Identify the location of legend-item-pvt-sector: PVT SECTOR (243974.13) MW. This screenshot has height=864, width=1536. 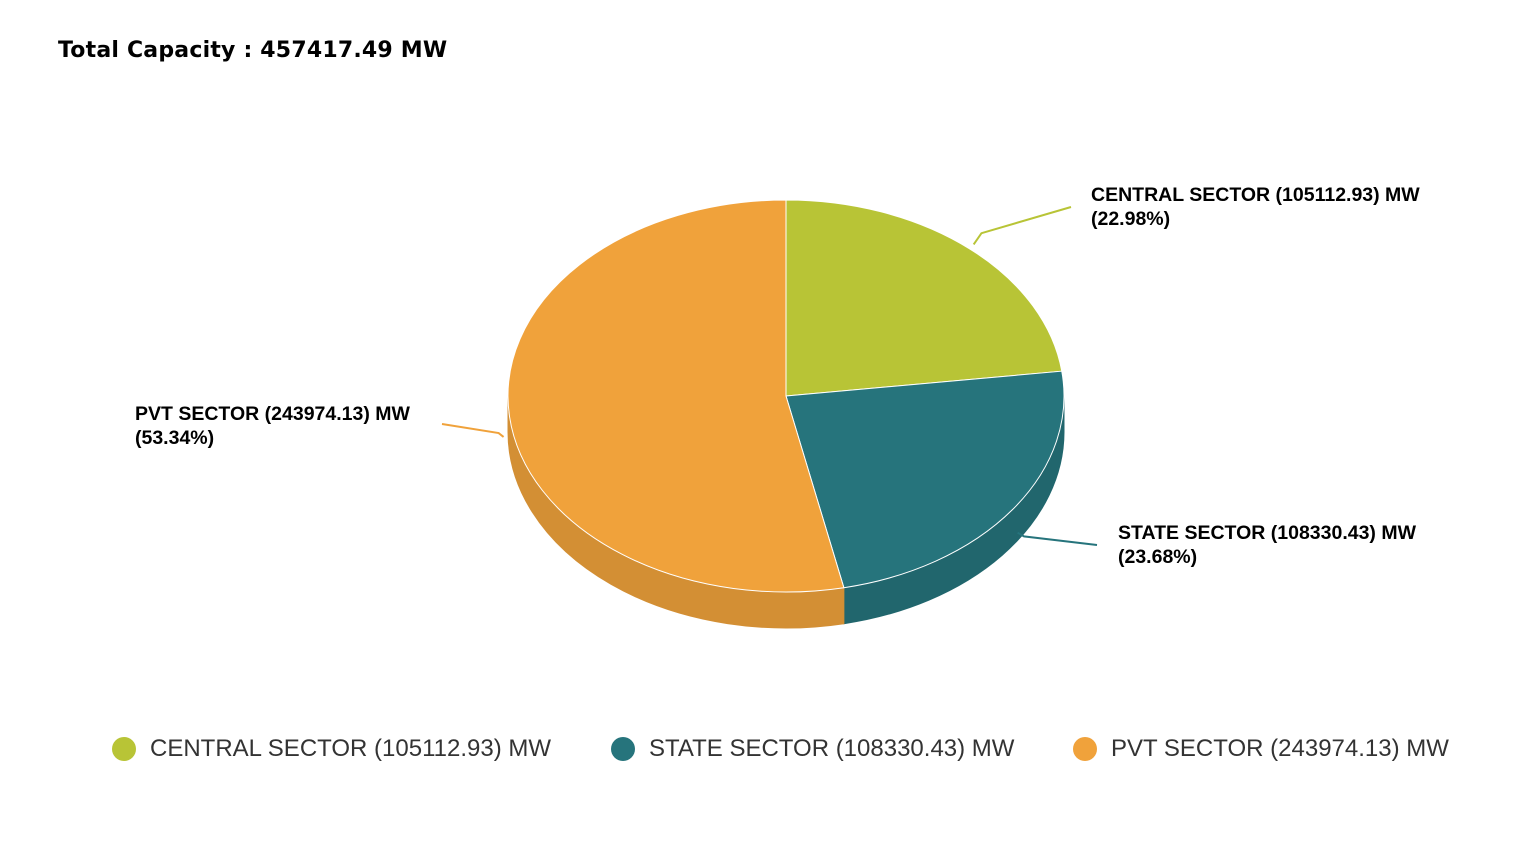
(1261, 749).